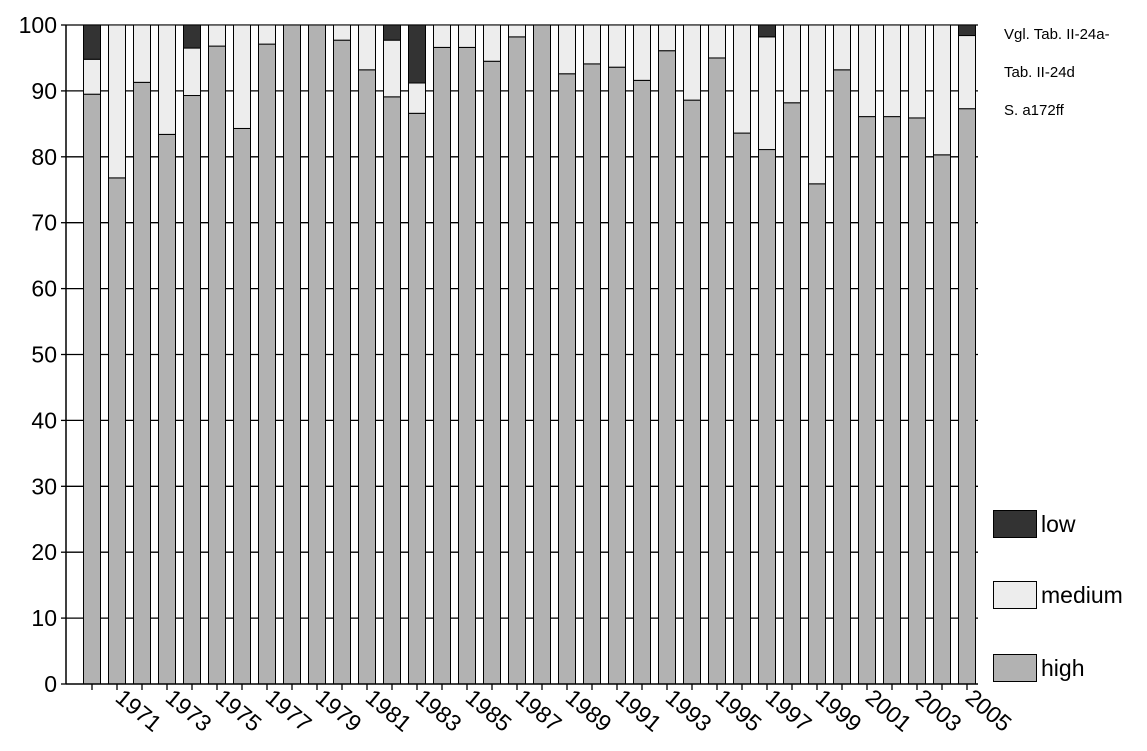 The height and width of the screenshot is (751, 1147). I want to click on bar-medium-1973, so click(167, 79).